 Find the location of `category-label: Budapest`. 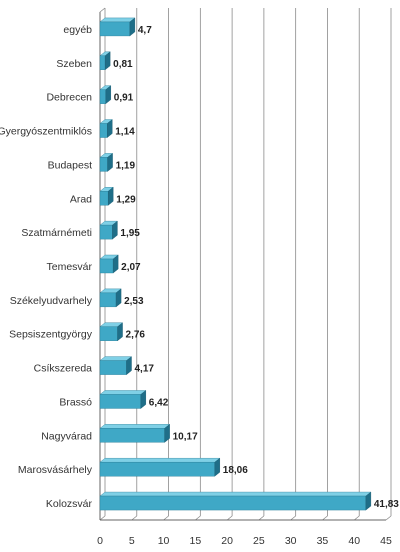

category-label: Budapest is located at coordinates (70, 165).